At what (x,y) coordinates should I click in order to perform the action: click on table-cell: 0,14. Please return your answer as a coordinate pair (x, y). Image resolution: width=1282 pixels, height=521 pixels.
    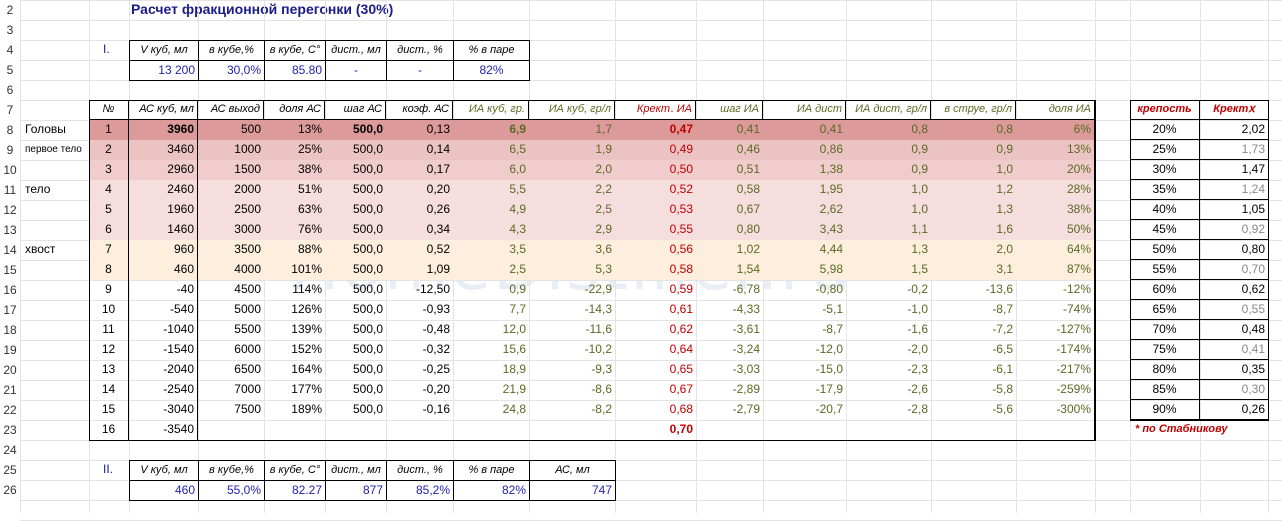
    Looking at the image, I should click on (438, 149).